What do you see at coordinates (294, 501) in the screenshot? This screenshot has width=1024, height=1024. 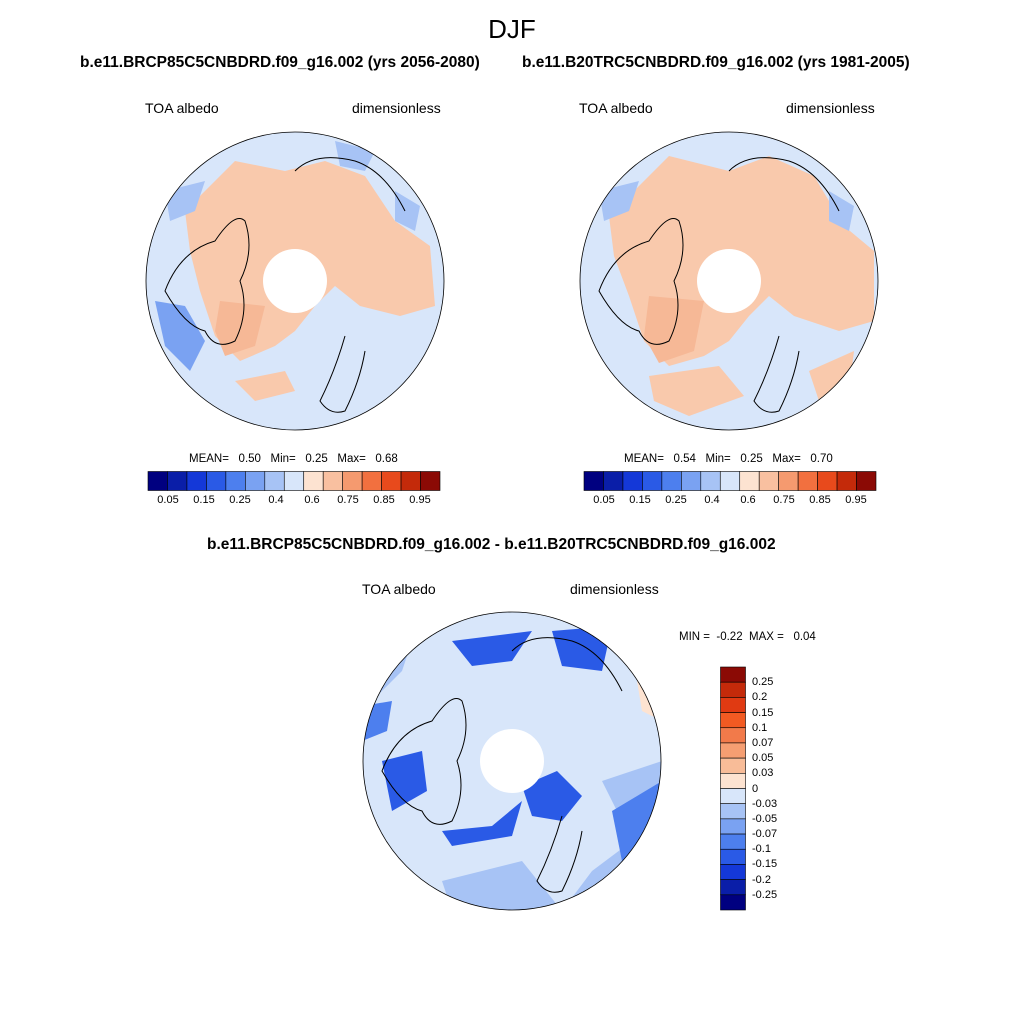 I see `panel-1-colorbar-ticks: 0.05 0.15 0.25 0.4 0.6 0.75 0.85 0.95` at bounding box center [294, 501].